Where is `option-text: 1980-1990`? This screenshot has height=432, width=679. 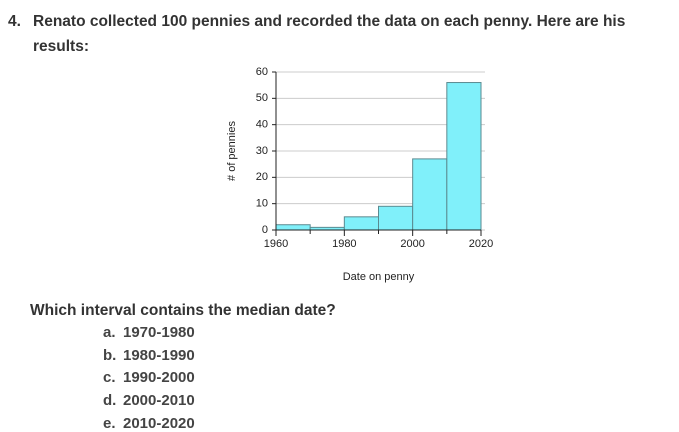
option-text: 1980-1990 is located at coordinates (159, 355).